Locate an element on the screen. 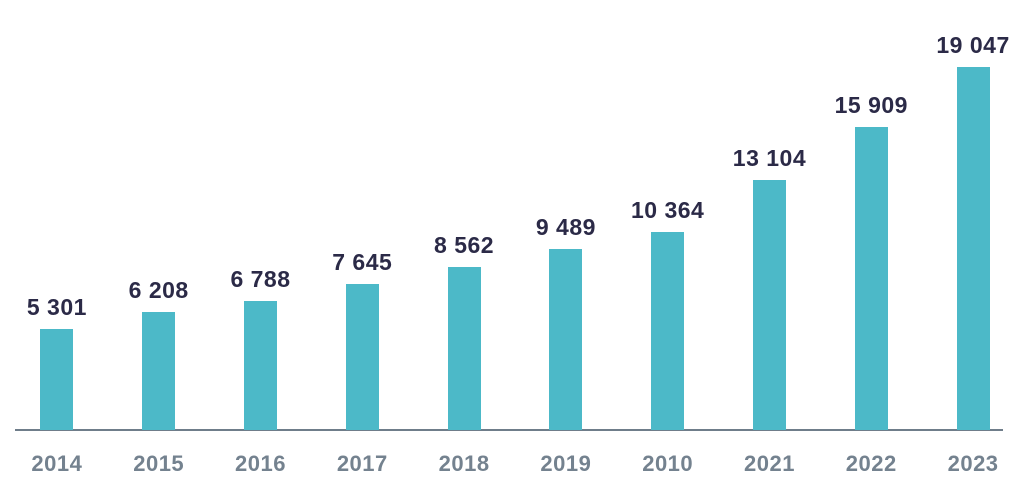 The height and width of the screenshot is (499, 1024). x-axis-tick-label: 2010 is located at coordinates (668, 463).